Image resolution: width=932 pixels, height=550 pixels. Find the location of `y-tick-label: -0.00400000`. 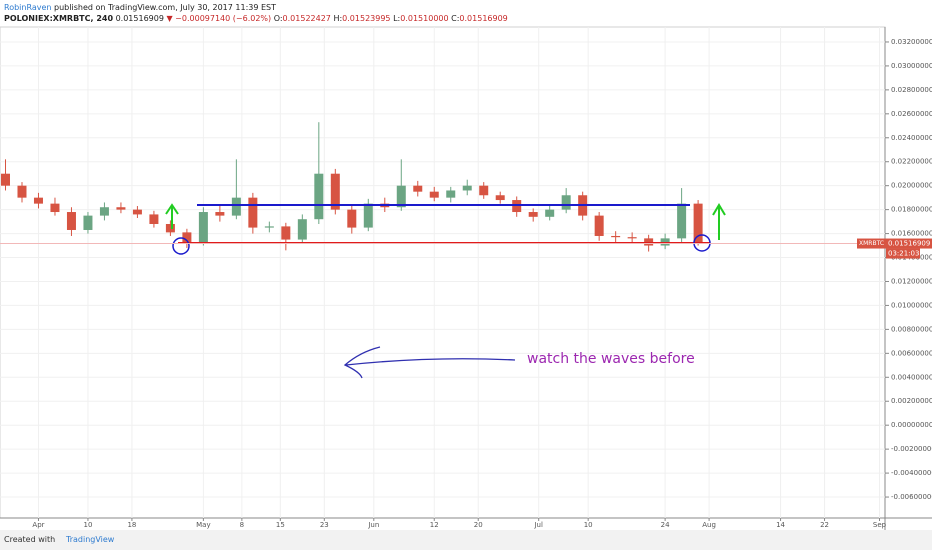

y-tick-label: -0.00400000 is located at coordinates (911, 473).